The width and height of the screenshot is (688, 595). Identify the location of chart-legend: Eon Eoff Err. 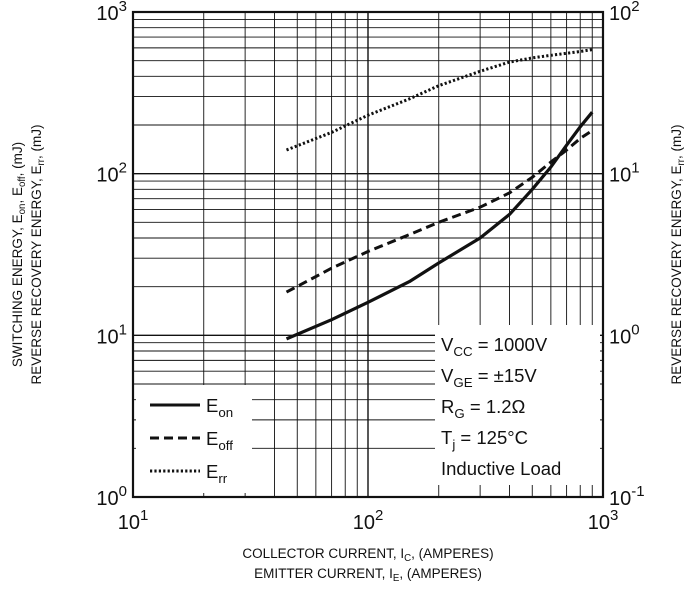
(194, 439).